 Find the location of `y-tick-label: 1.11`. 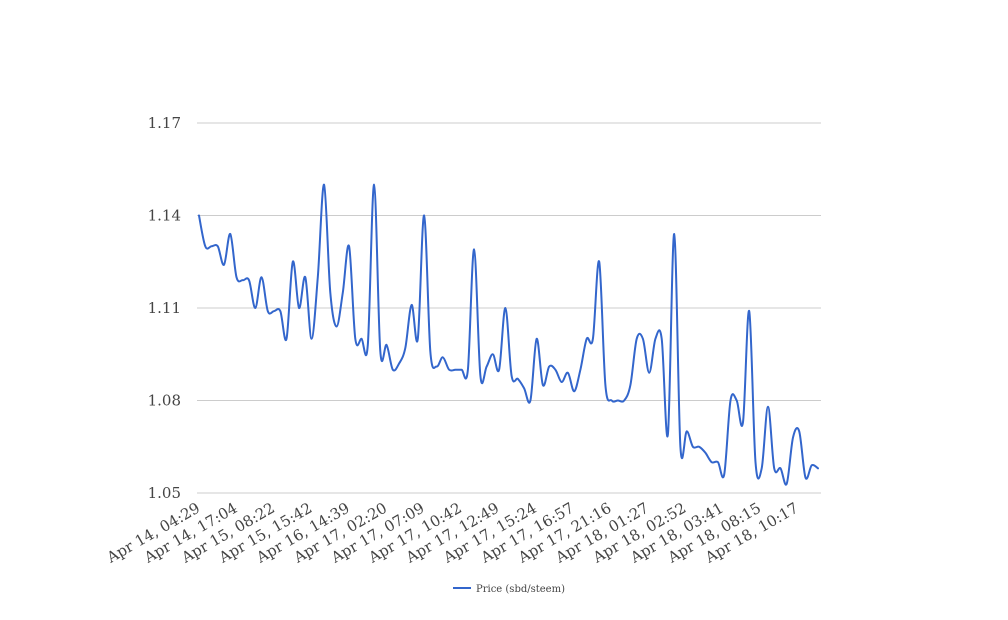

y-tick-label: 1.11 is located at coordinates (164, 308).